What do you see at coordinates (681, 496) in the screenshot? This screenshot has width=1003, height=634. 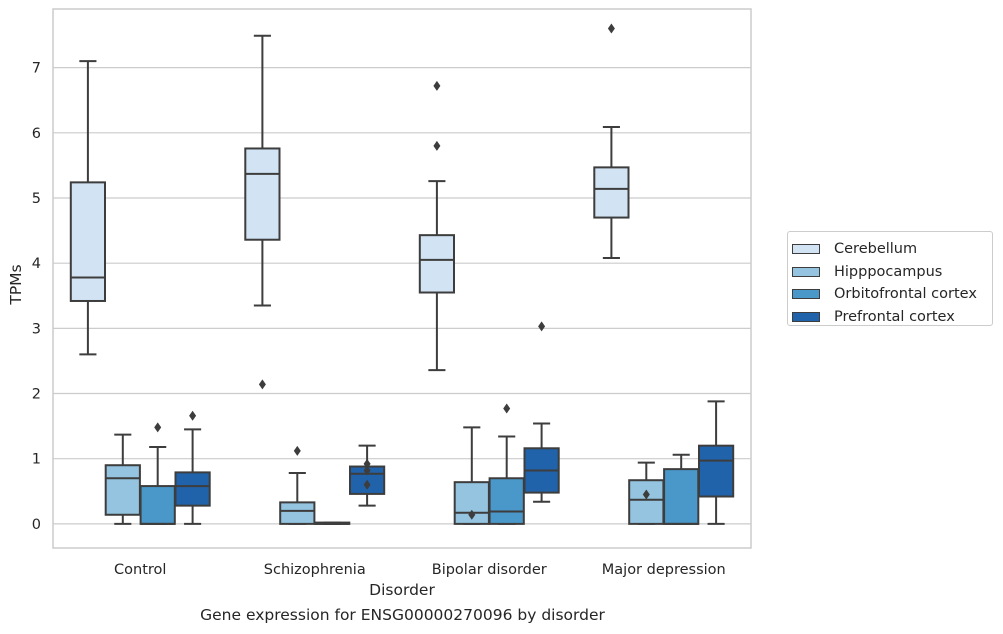 I see `box-orbitofrontal-cortex-major-depression` at bounding box center [681, 496].